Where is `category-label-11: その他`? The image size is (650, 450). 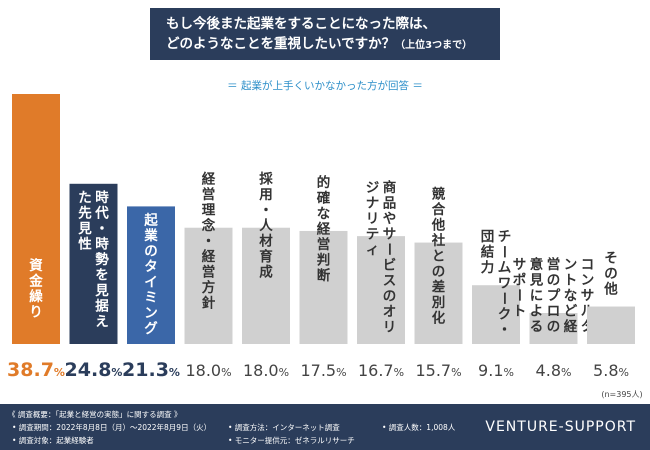 category-label-11: その他 is located at coordinates (610, 274).